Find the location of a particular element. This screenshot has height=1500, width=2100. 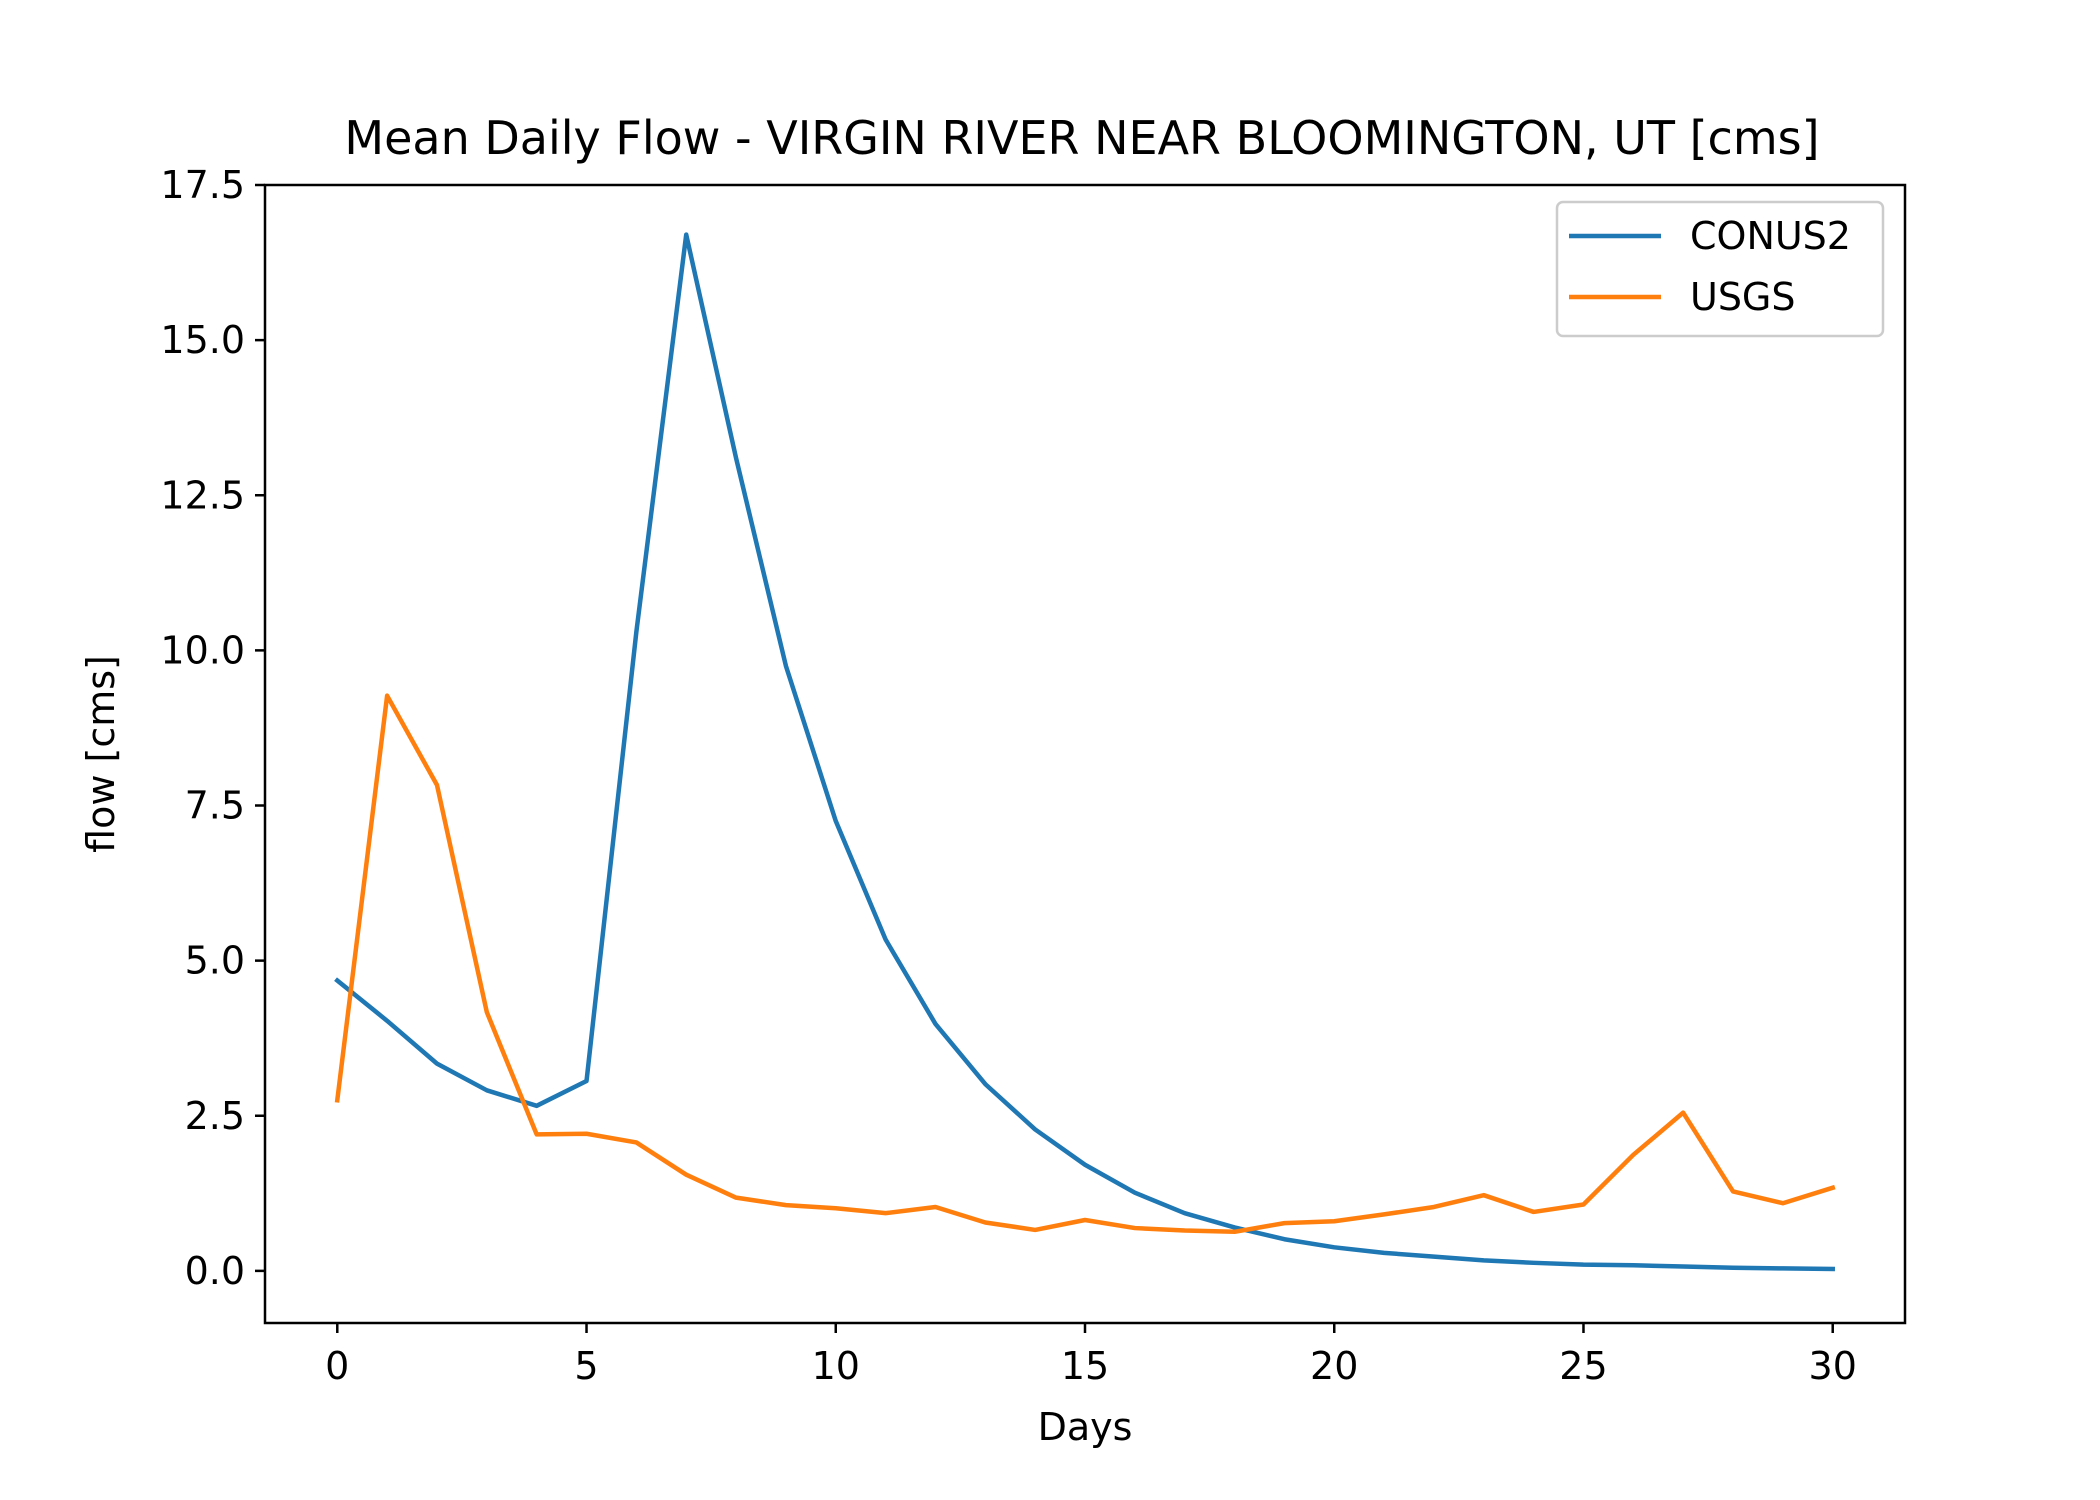

legend-label-usgs: USGS is located at coordinates (1743, 297).